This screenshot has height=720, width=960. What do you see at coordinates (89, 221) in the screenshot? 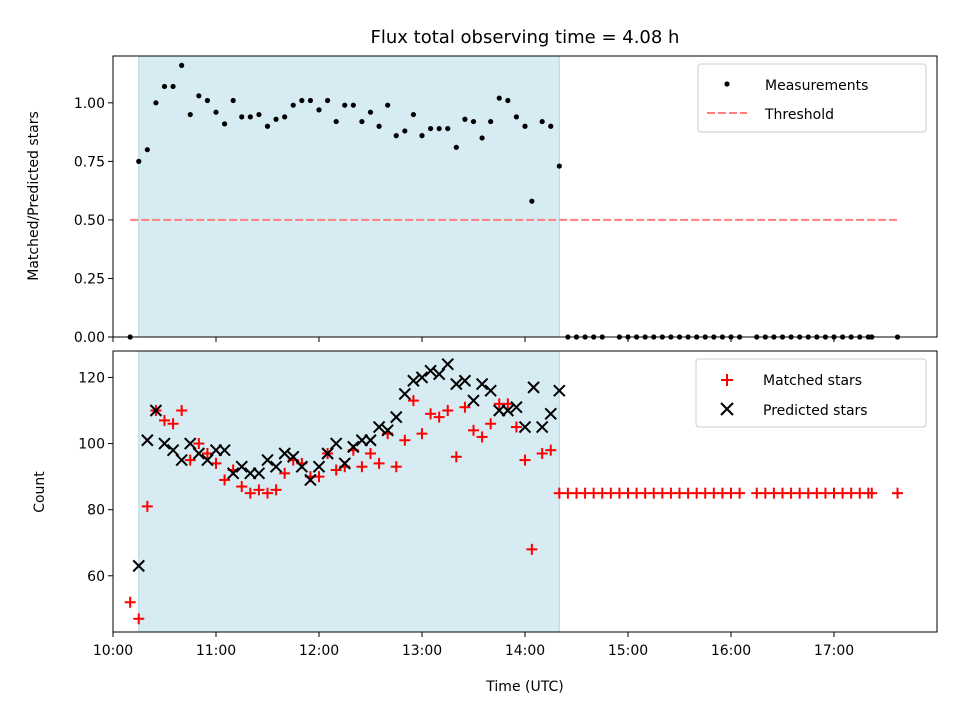
I see `ratio-y-tick-label: 0.50` at bounding box center [89, 221].